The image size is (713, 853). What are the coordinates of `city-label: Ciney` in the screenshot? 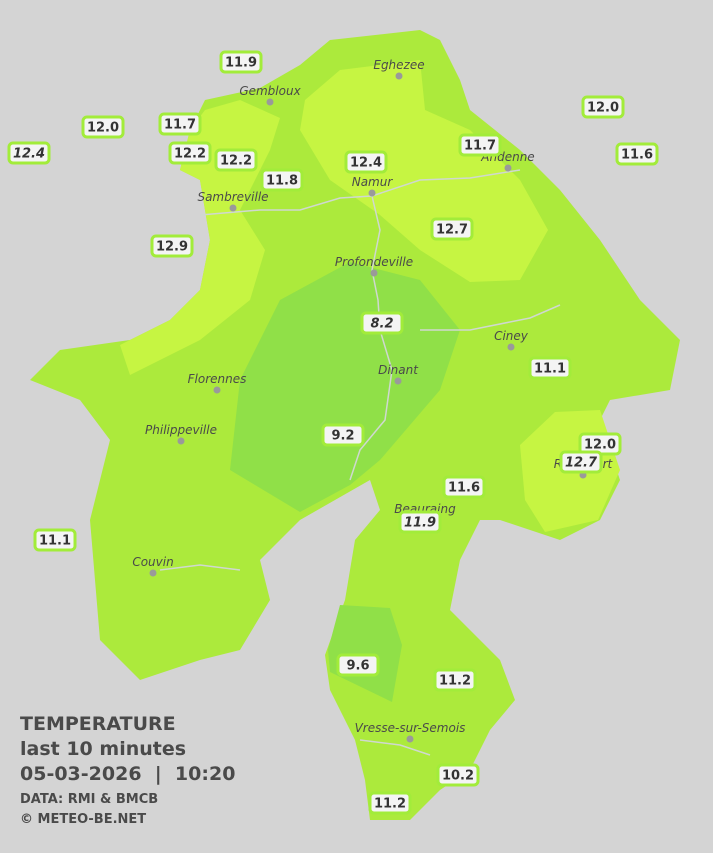 It's located at (511, 336).